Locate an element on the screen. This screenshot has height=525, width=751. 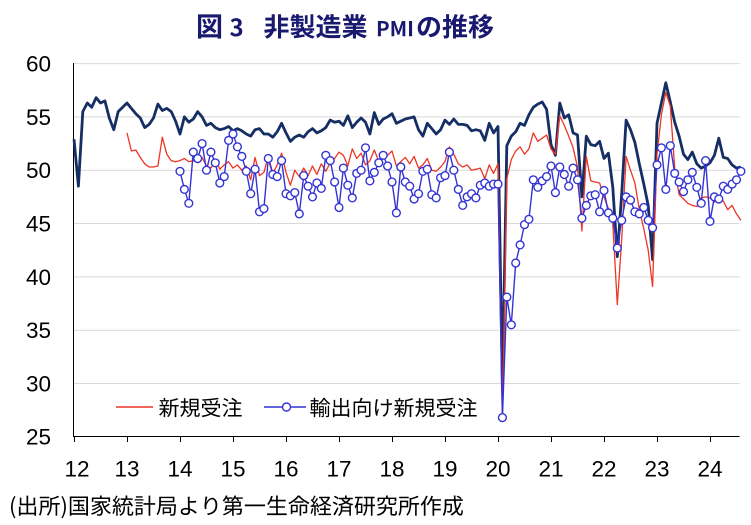
svg-text: 19 is located at coordinates (444, 469).